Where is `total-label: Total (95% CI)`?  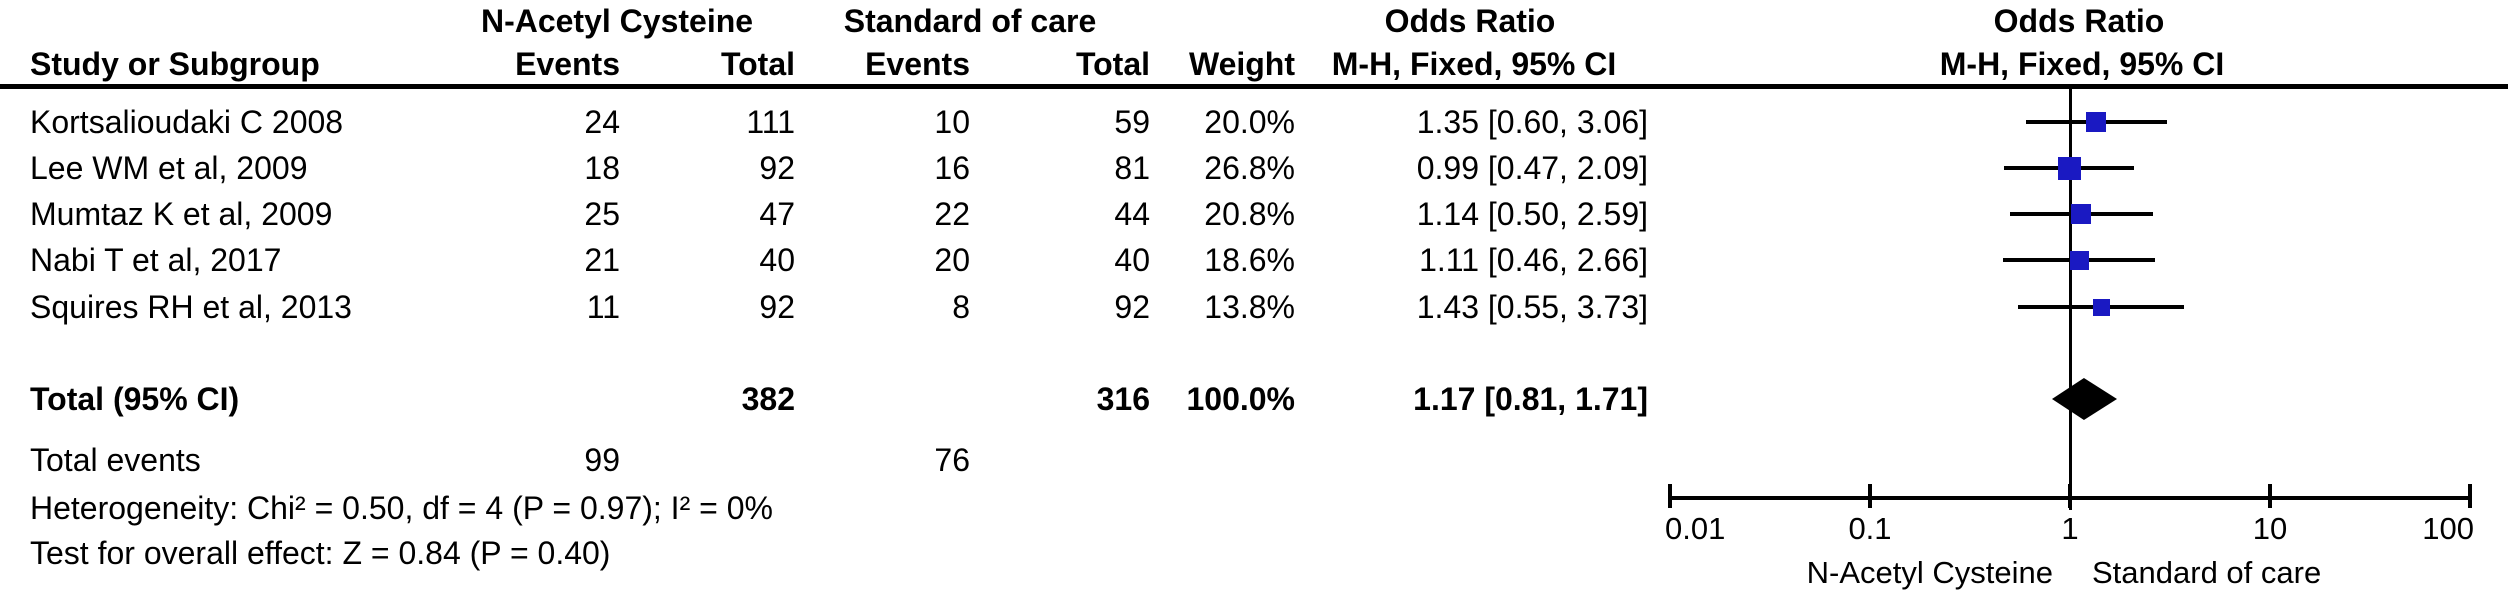 total-label: Total (95% CI) is located at coordinates (135, 399).